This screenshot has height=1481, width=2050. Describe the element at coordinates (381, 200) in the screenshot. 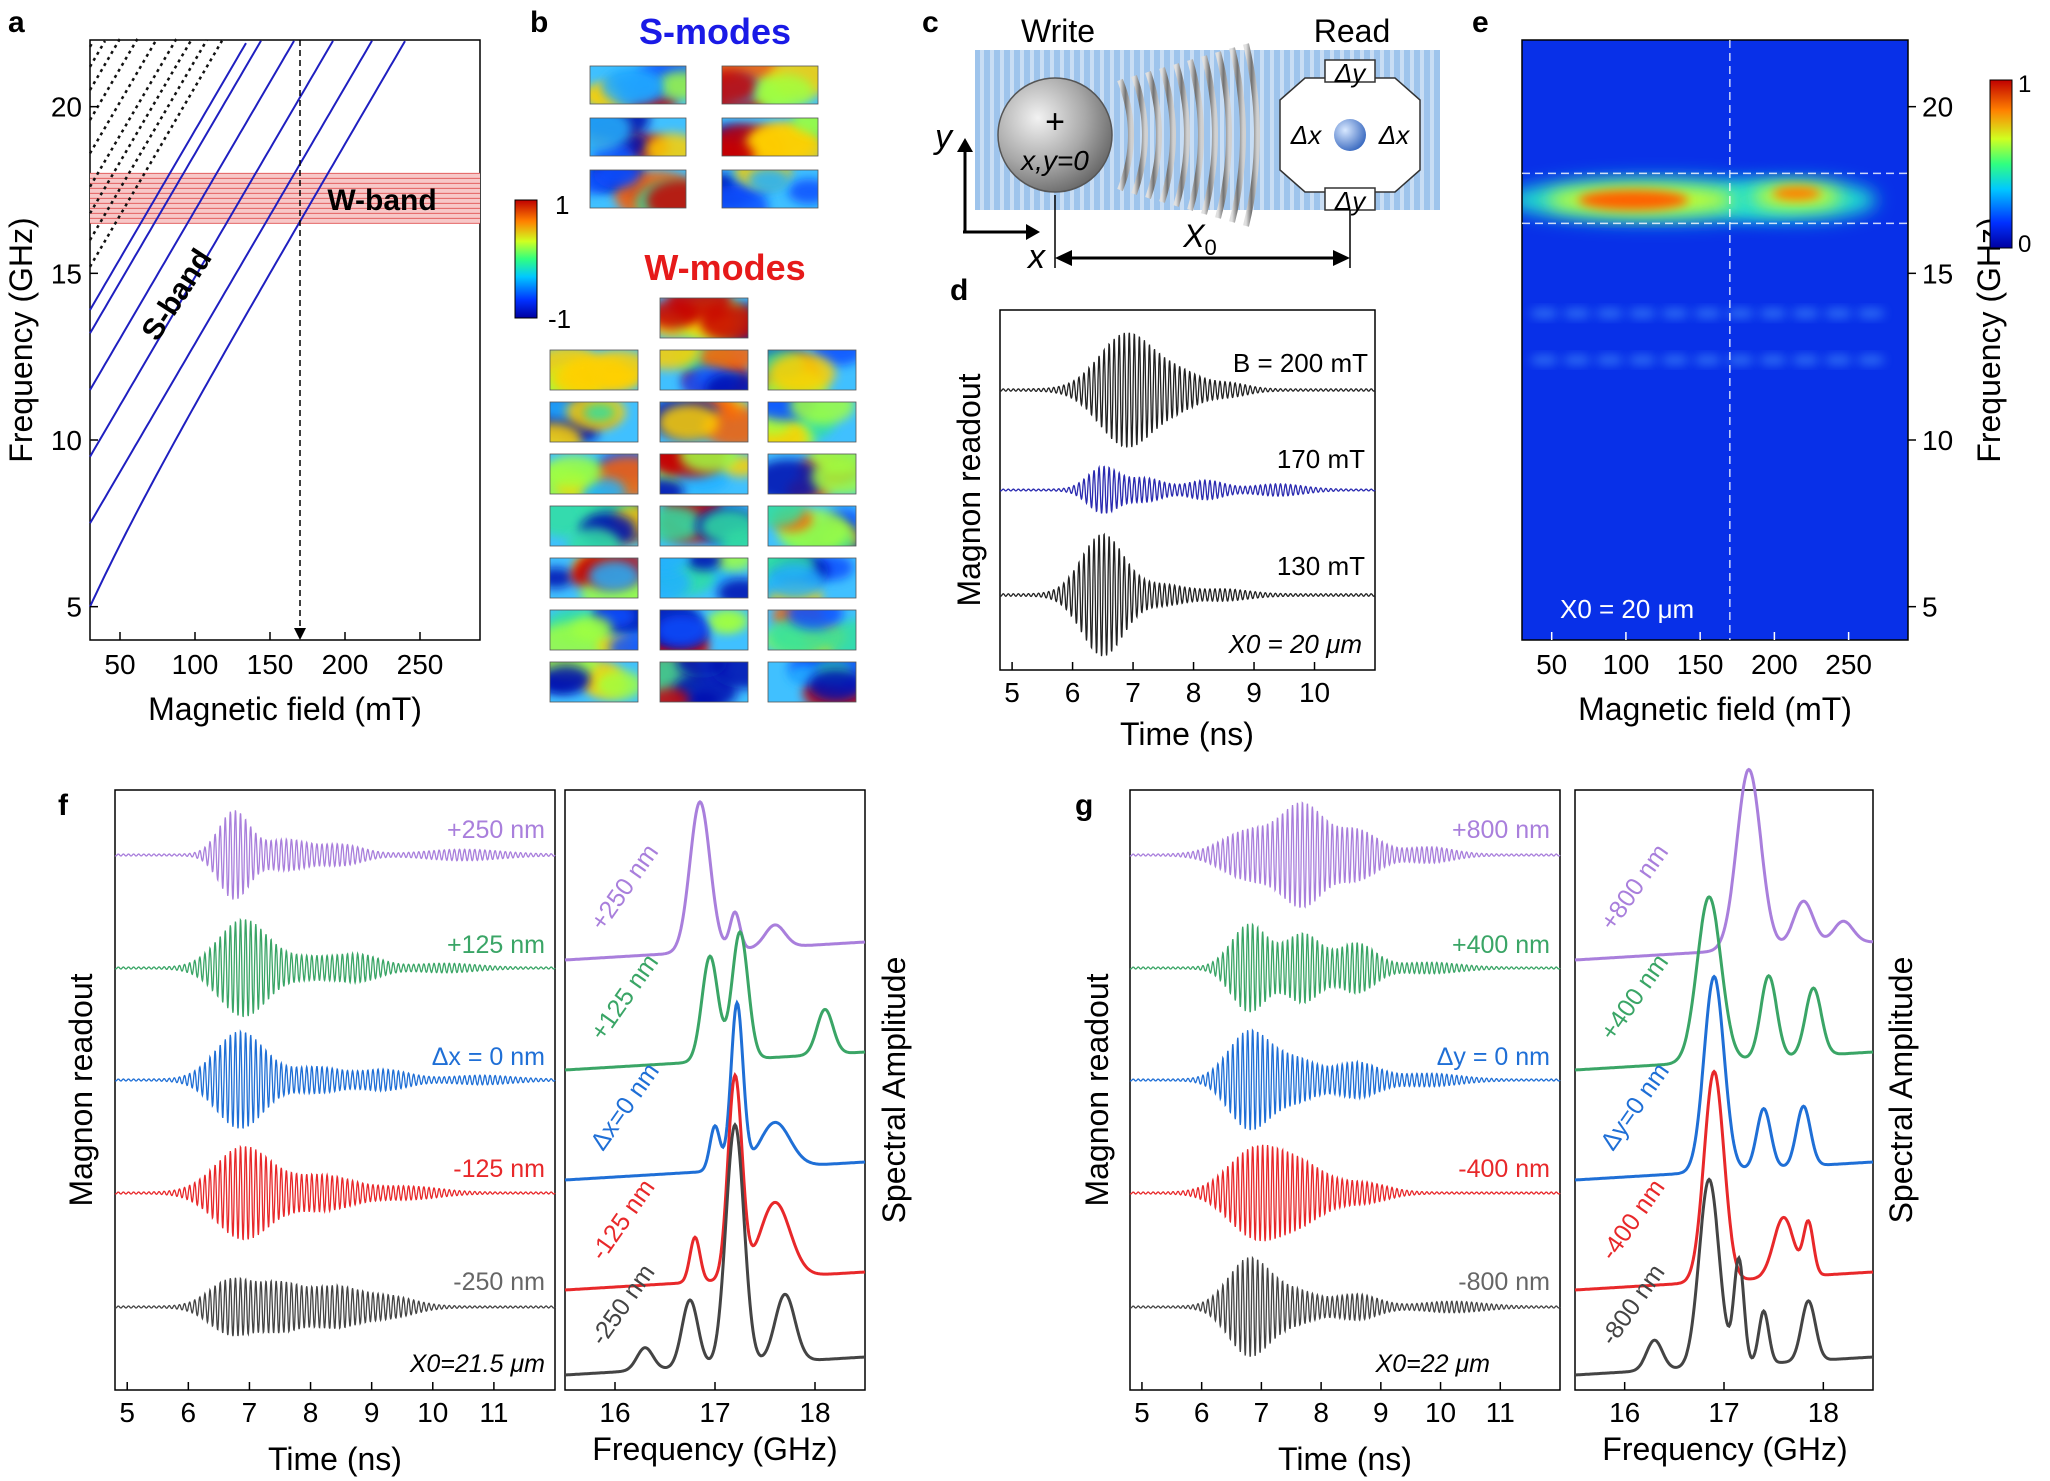

I see `w-band-label: W-band` at that location.